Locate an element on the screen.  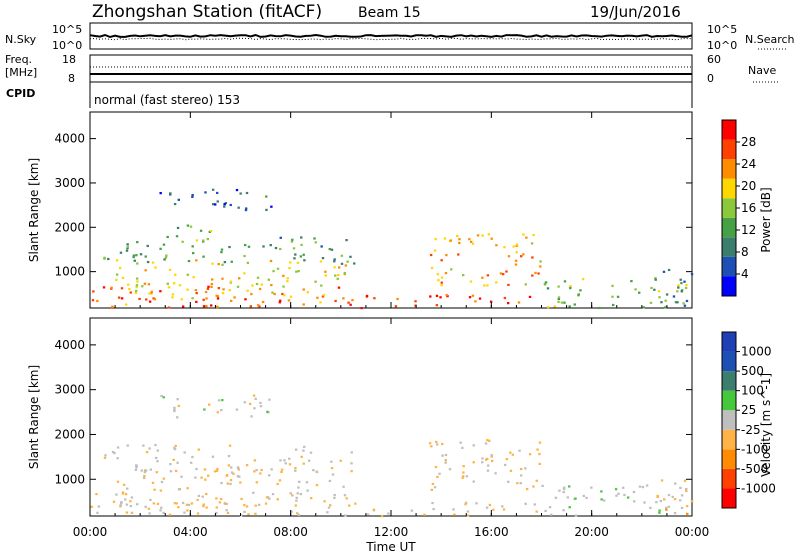
power-colorbar-tick-label: 28 is located at coordinates (748, 142).